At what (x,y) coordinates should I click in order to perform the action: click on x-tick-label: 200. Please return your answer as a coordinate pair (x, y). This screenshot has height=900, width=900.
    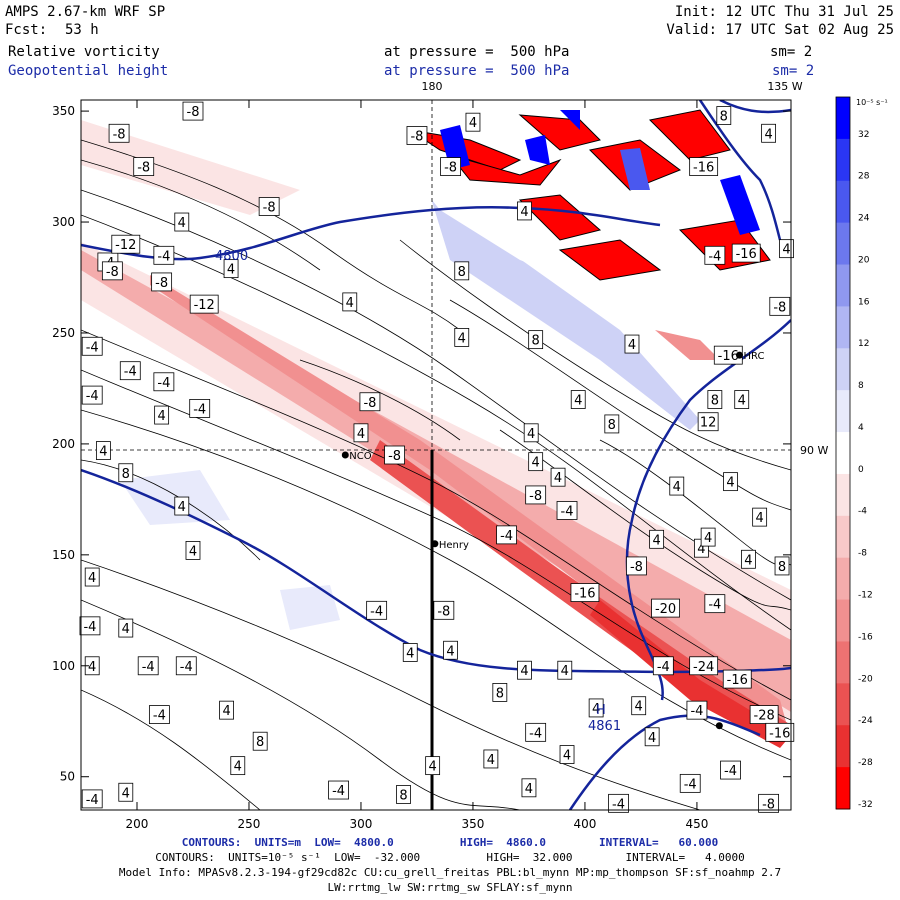
    Looking at the image, I should click on (137, 824).